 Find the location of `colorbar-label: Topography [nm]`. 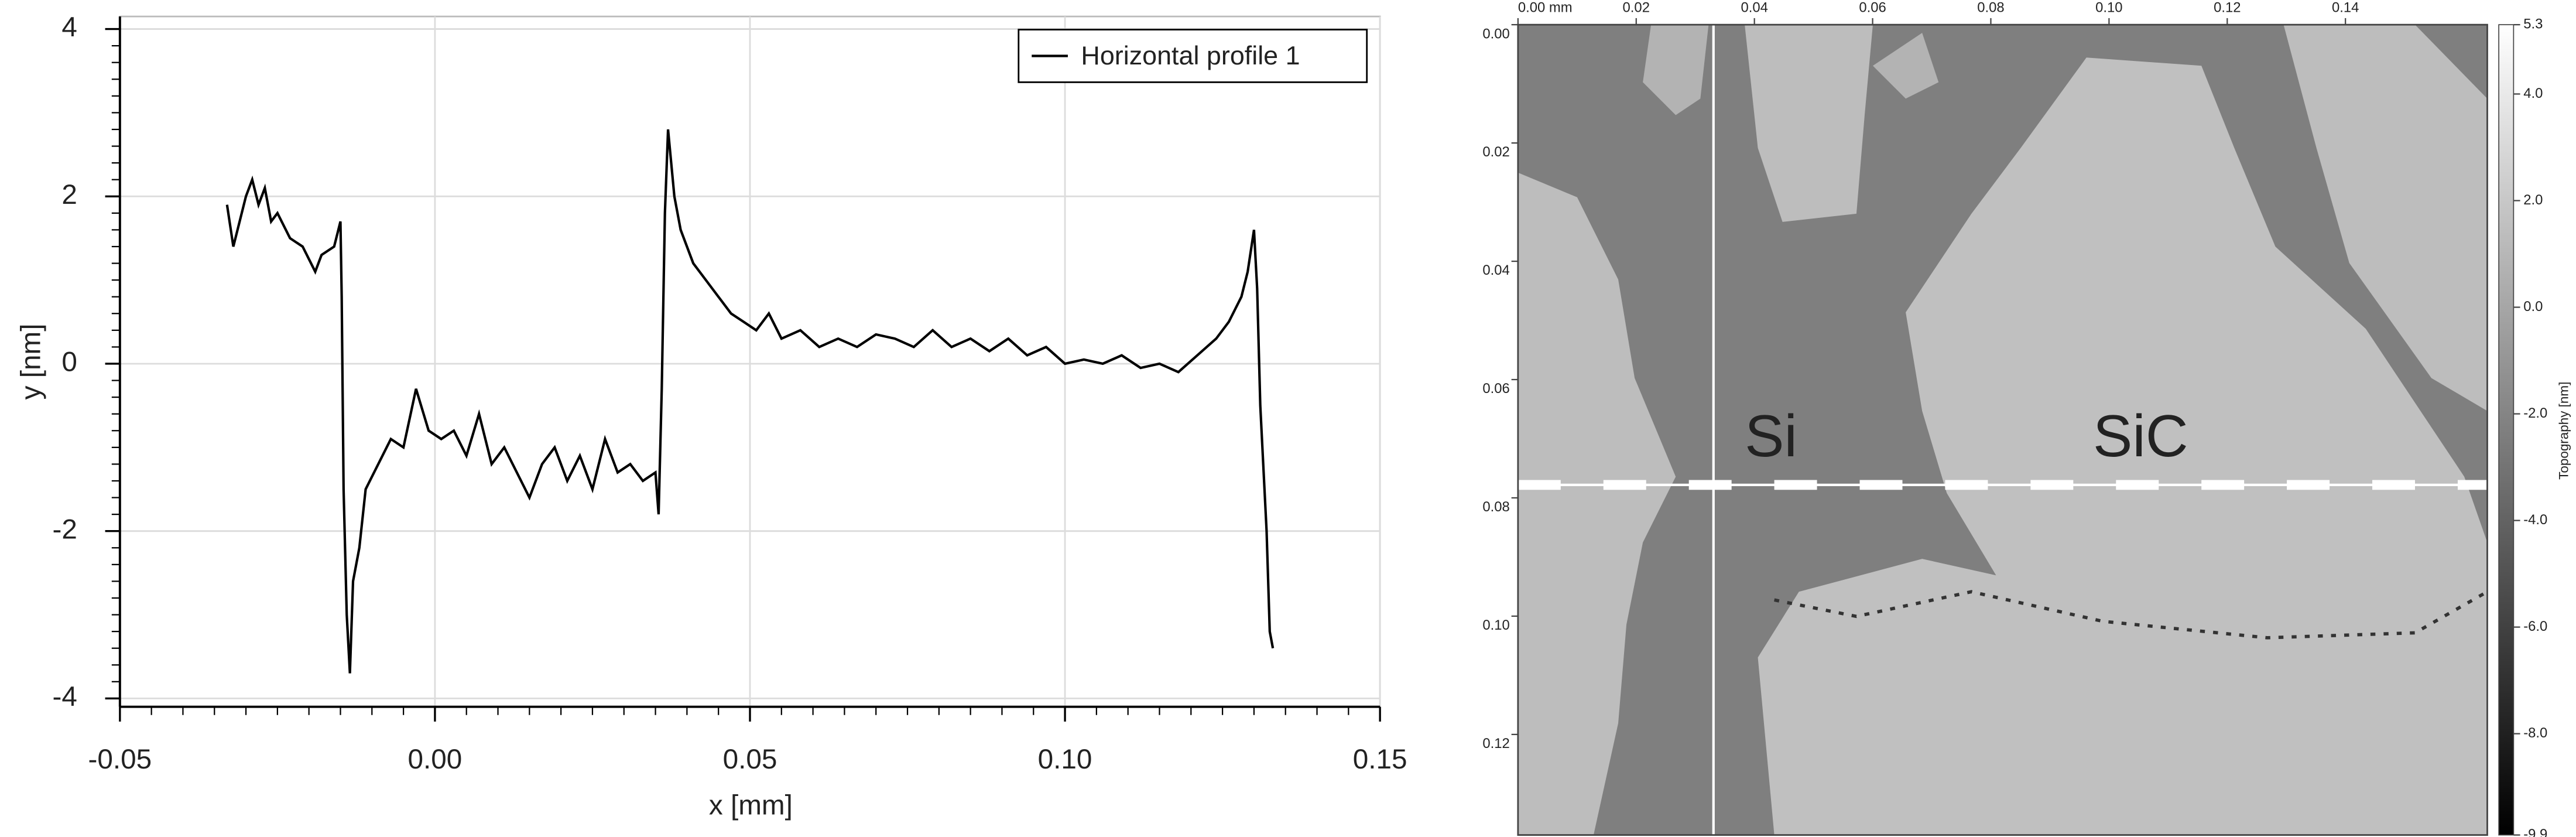

colorbar-label: Topography [nm] is located at coordinates (2563, 431).